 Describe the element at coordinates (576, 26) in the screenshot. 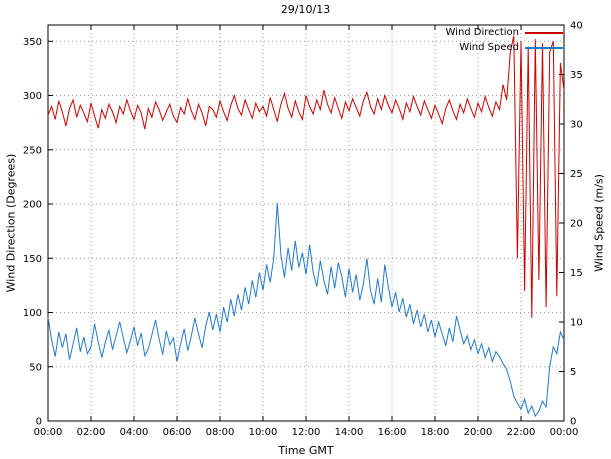

I see `svg-text: 40` at that location.